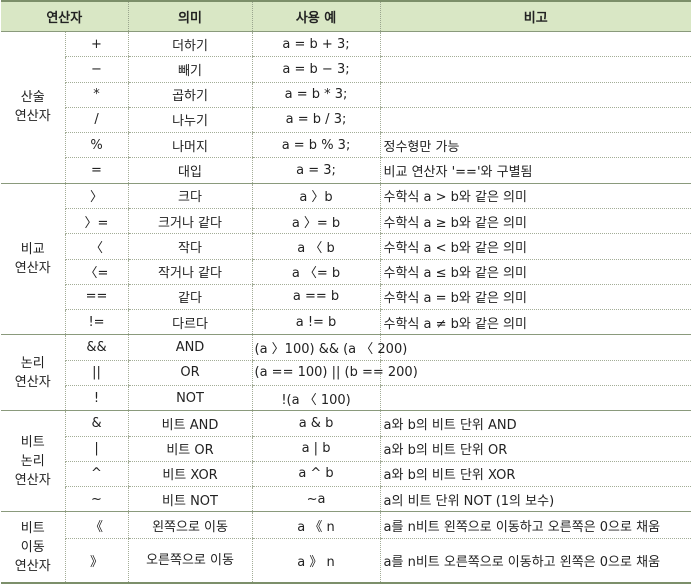 Image resolution: width=693 pixels, height=585 pixels. I want to click on group-label-bitwise-logical: 비트 논리 연산자, so click(33, 461).